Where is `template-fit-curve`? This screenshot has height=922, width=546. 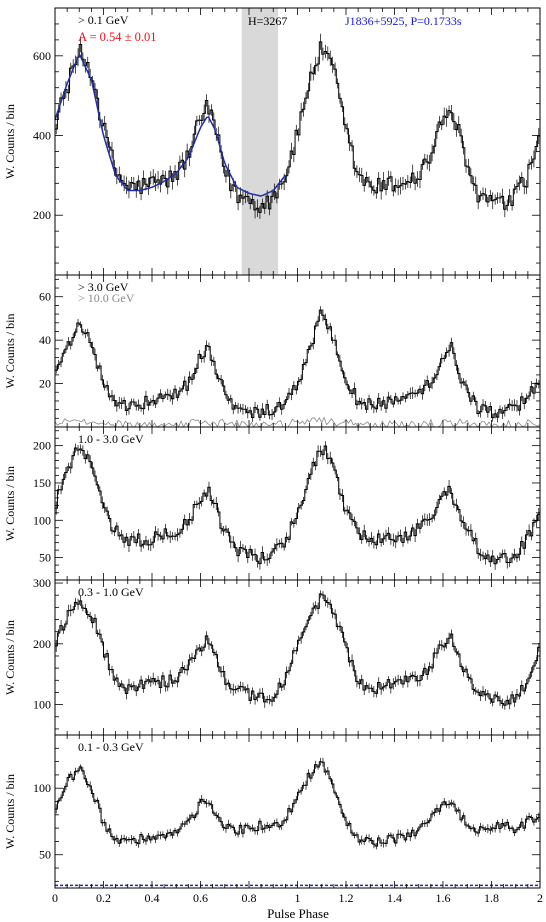
template-fit-curve is located at coordinates (170, 125).